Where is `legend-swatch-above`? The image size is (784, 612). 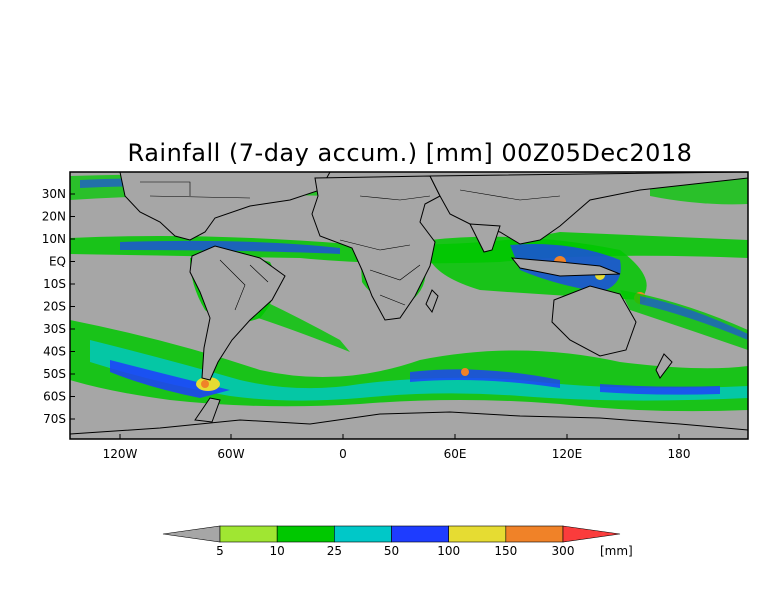 legend-swatch-above is located at coordinates (591, 534).